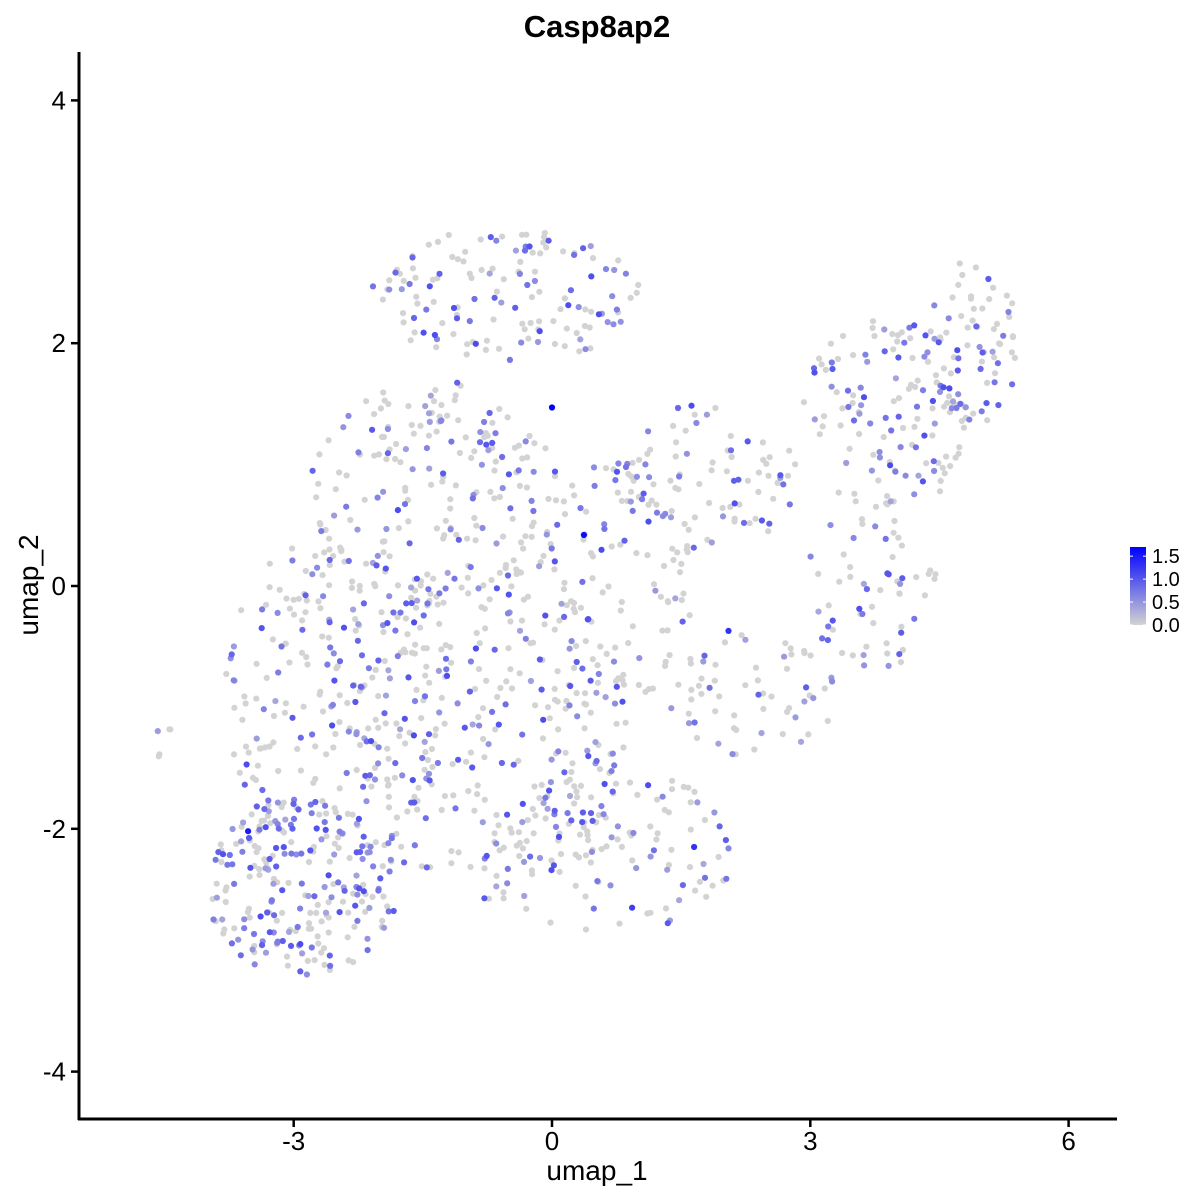  I want to click on colorbar-tick-label: 1.5, so click(1166, 557).